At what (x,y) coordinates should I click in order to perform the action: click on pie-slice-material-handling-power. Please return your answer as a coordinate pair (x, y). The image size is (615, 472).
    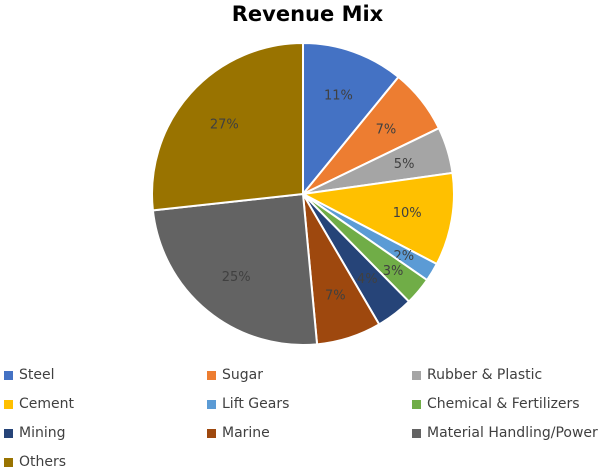
    Looking at the image, I should click on (235, 269).